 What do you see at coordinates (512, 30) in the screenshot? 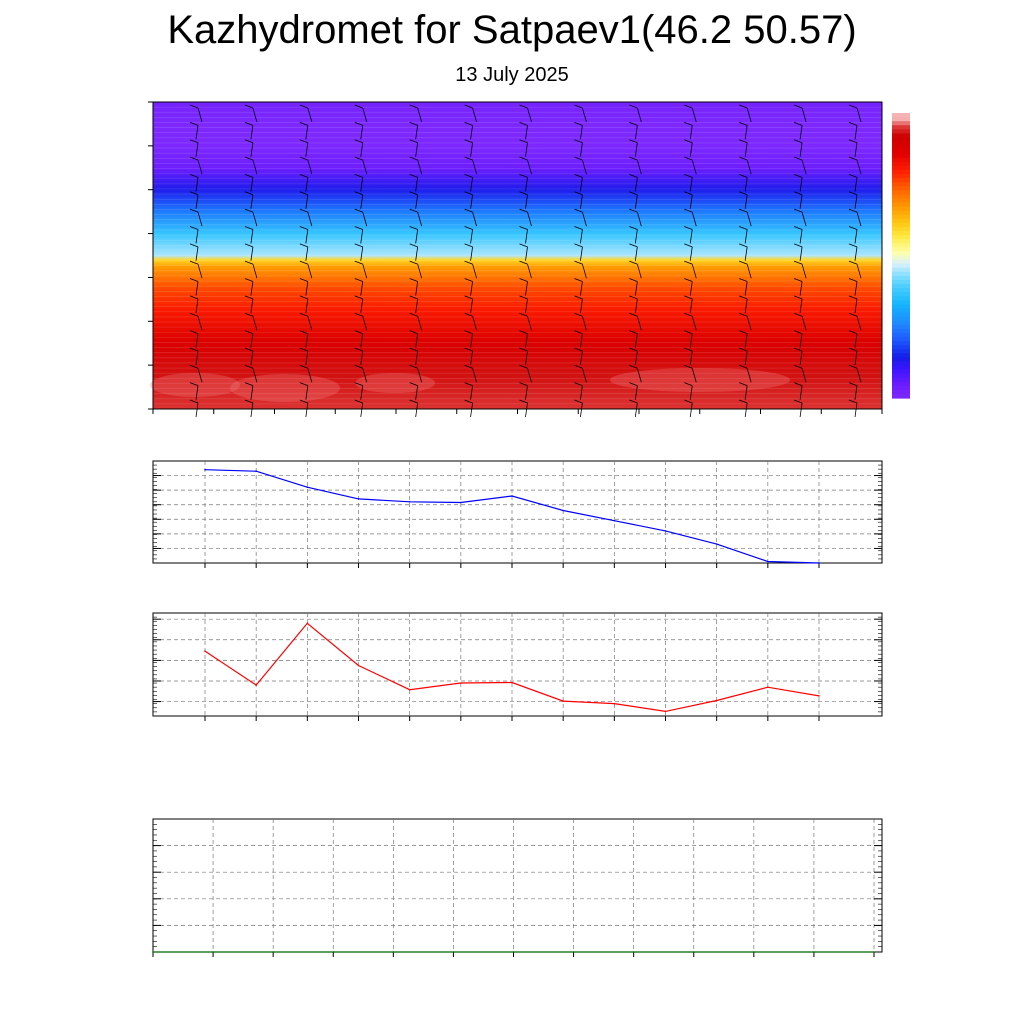
I see `chart-title: Kazhydromet for Satpaev1(46.2 50.57)` at bounding box center [512, 30].